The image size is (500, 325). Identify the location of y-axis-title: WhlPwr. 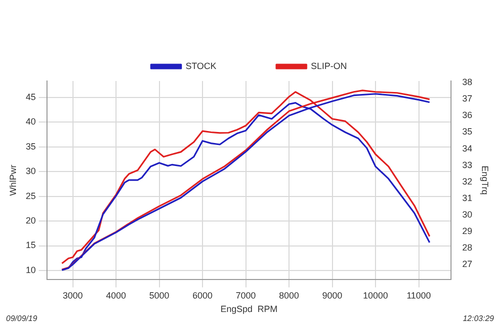
(13, 180).